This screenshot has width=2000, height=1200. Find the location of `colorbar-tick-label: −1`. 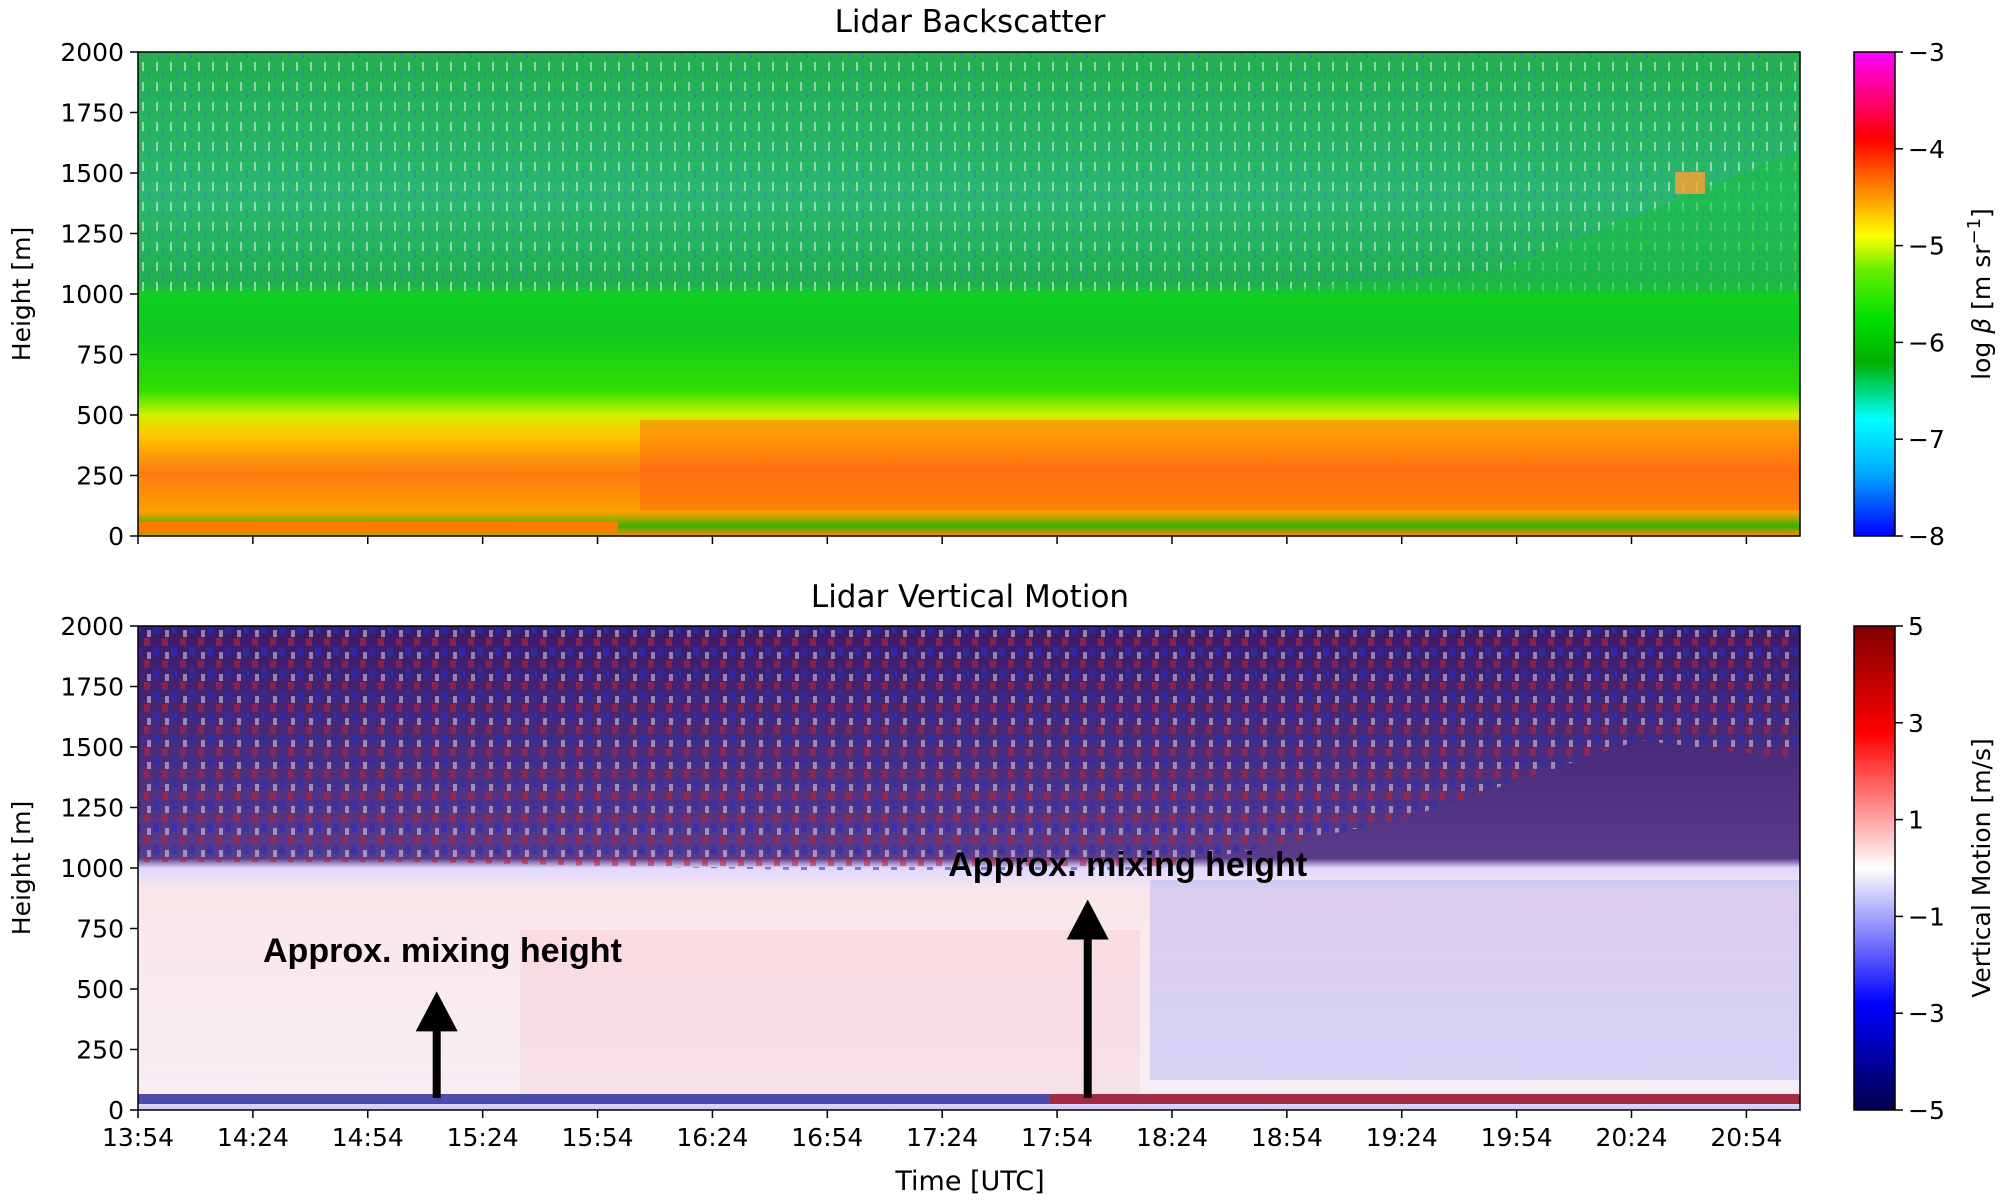

colorbar-tick-label: −1 is located at coordinates (1926, 916).